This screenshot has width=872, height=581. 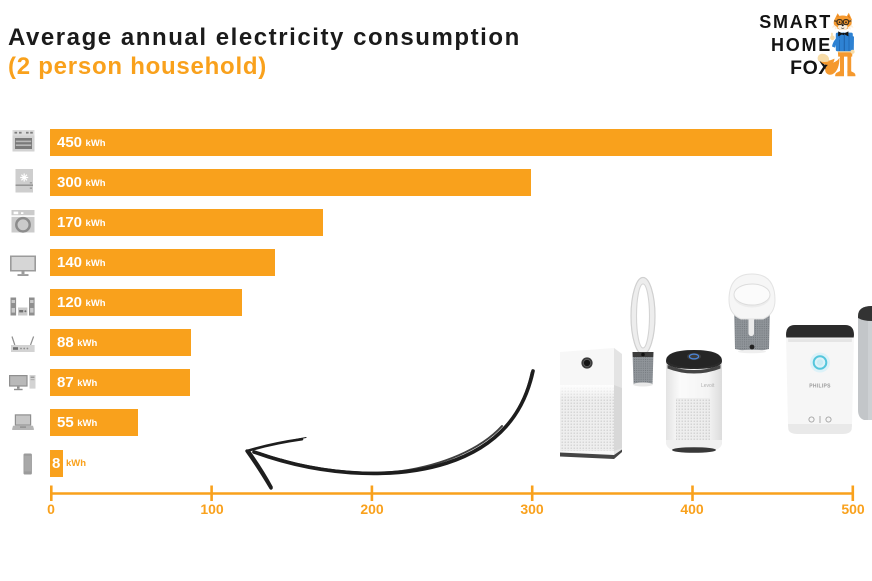 I want to click on svg-text: PHILIPS, so click(x=820, y=387).